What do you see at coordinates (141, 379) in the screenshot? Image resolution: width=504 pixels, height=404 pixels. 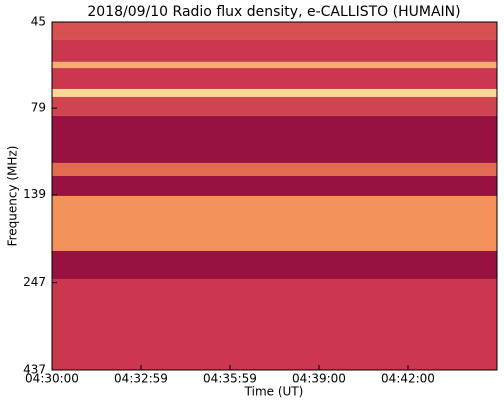 I see `x-tick-label: 04:32:59` at bounding box center [141, 379].